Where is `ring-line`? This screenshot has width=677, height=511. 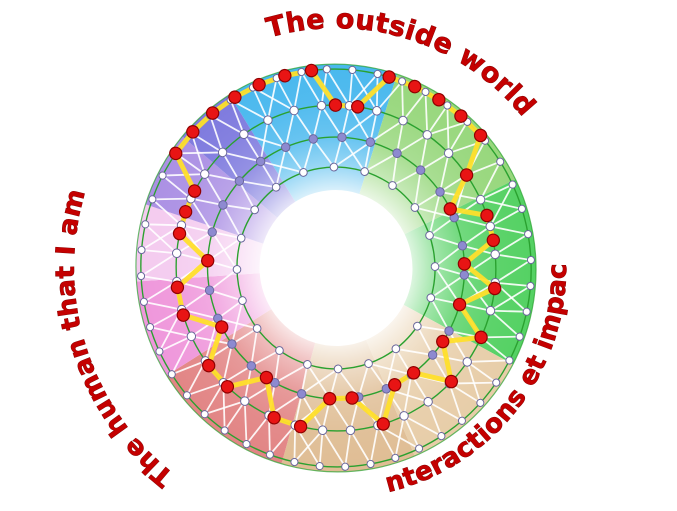 ring-line is located at coordinates (336, 268).